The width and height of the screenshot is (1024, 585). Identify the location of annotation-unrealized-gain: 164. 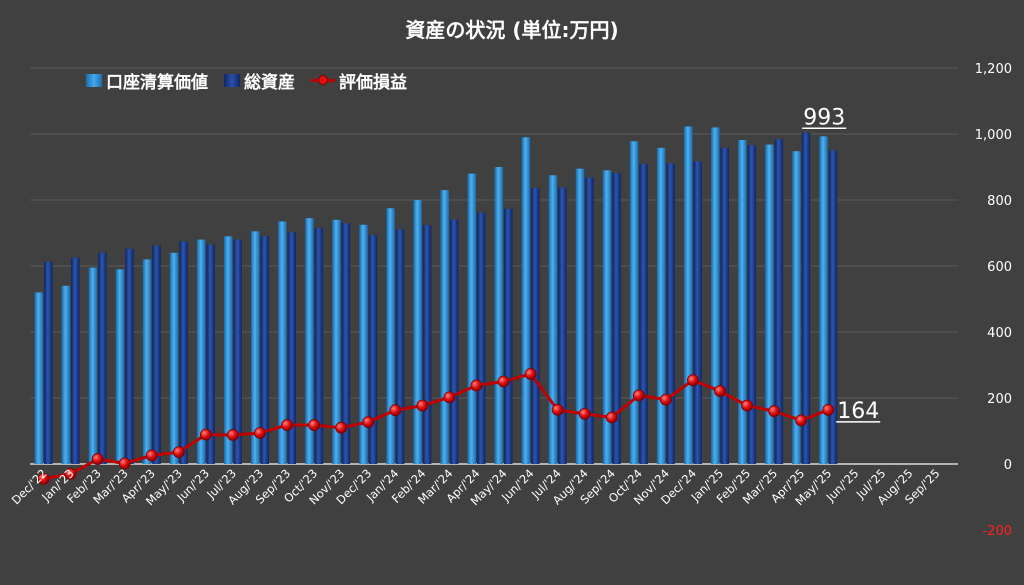
(858, 411).